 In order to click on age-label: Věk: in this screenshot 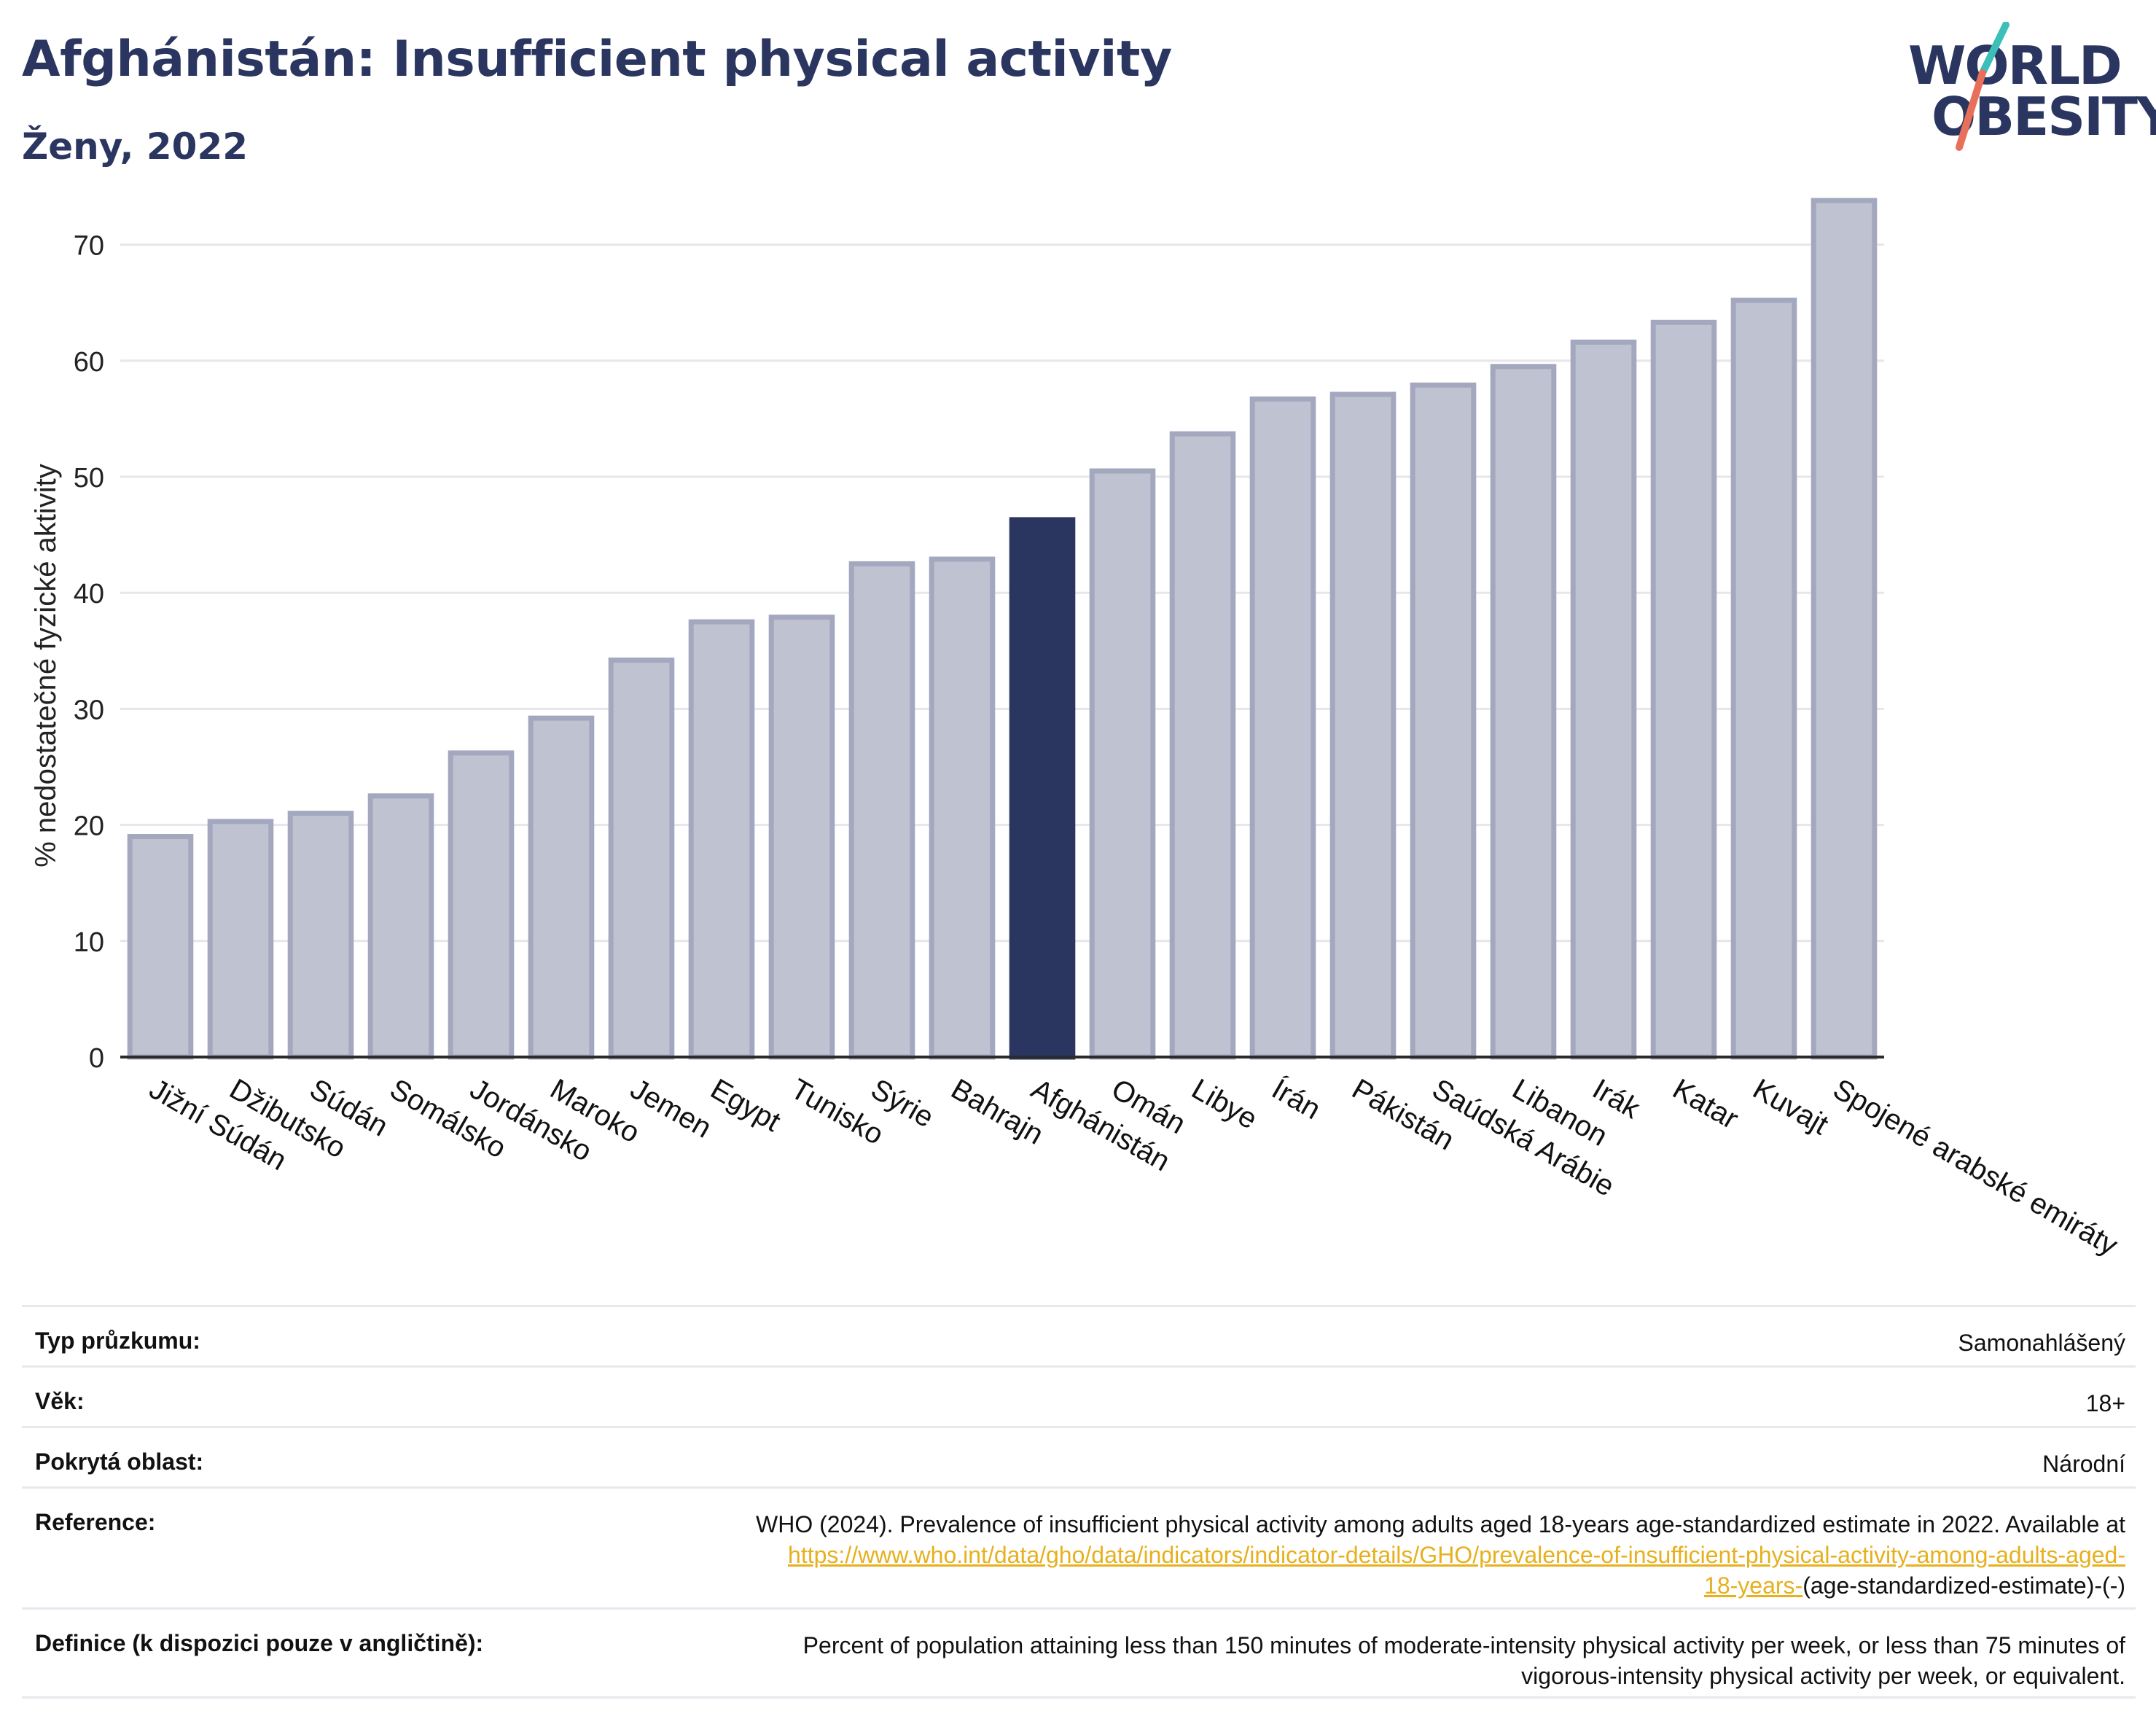, I will do `click(60, 1401)`.